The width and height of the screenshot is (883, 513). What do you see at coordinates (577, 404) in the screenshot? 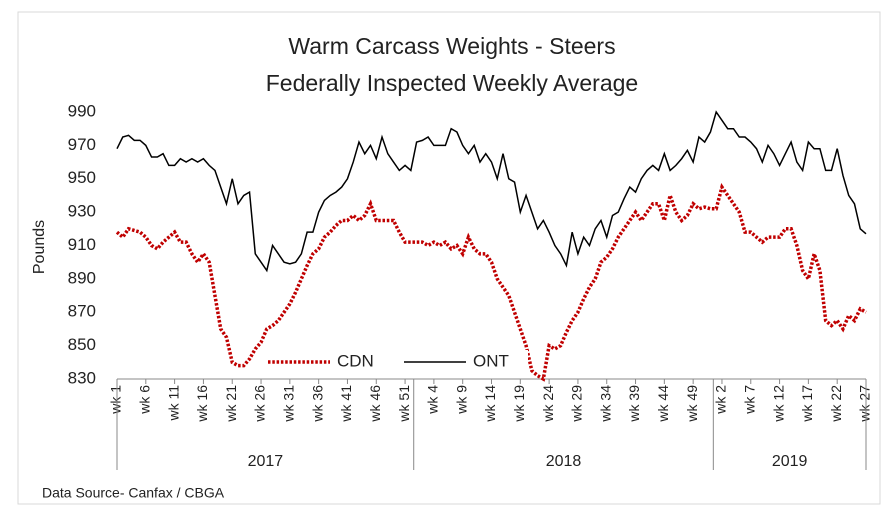
I see `x-tick-label: wk 29` at bounding box center [577, 404].